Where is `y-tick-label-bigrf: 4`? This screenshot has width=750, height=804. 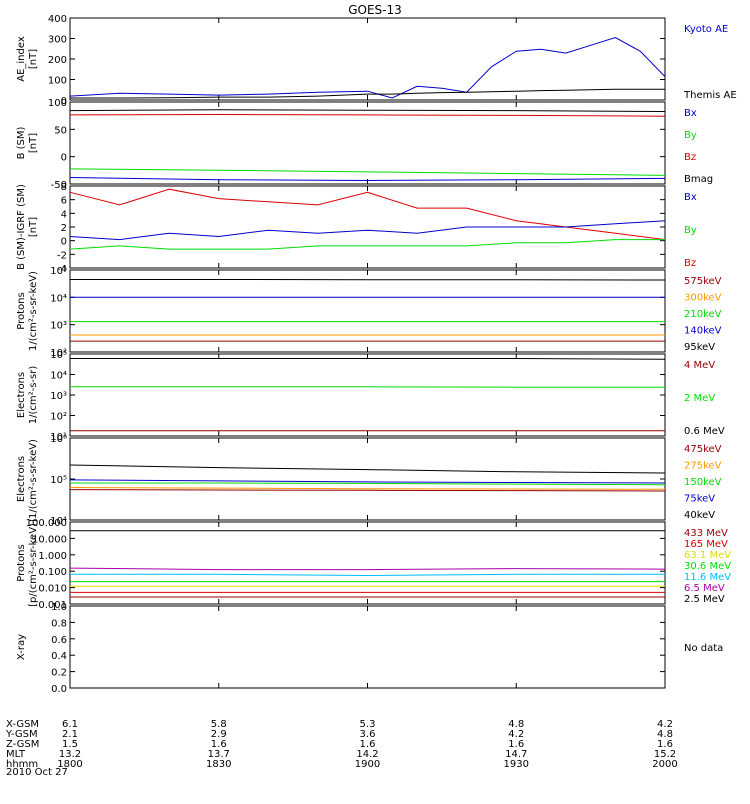 y-tick-label-bigrf: 4 is located at coordinates (64, 214).